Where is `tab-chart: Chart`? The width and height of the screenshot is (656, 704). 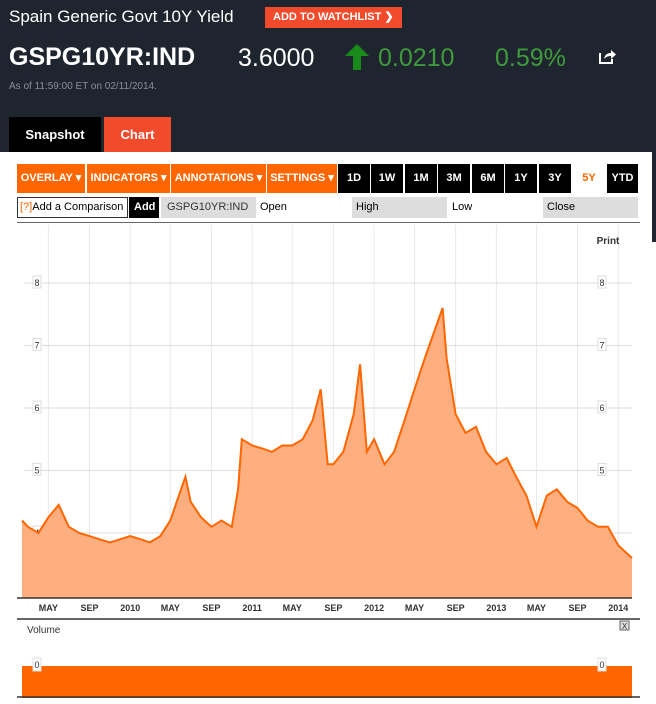
tab-chart: Chart is located at coordinates (137, 134).